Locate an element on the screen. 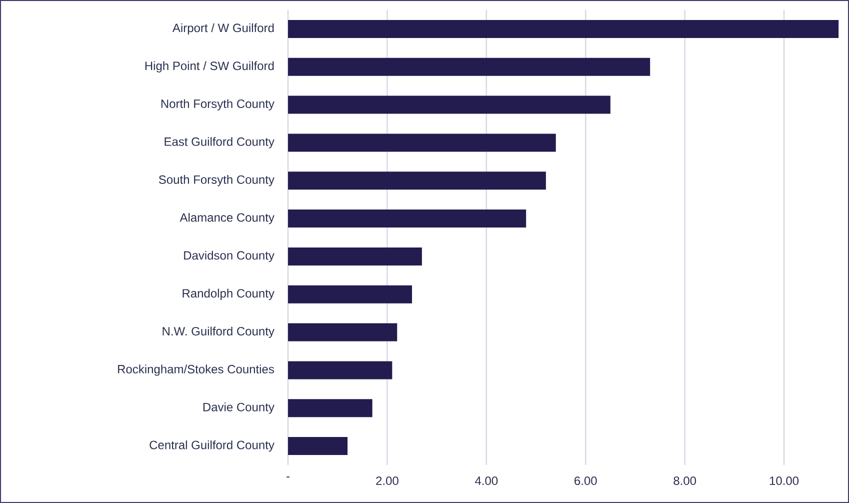  x-tick-label: 8.00 is located at coordinates (685, 481).